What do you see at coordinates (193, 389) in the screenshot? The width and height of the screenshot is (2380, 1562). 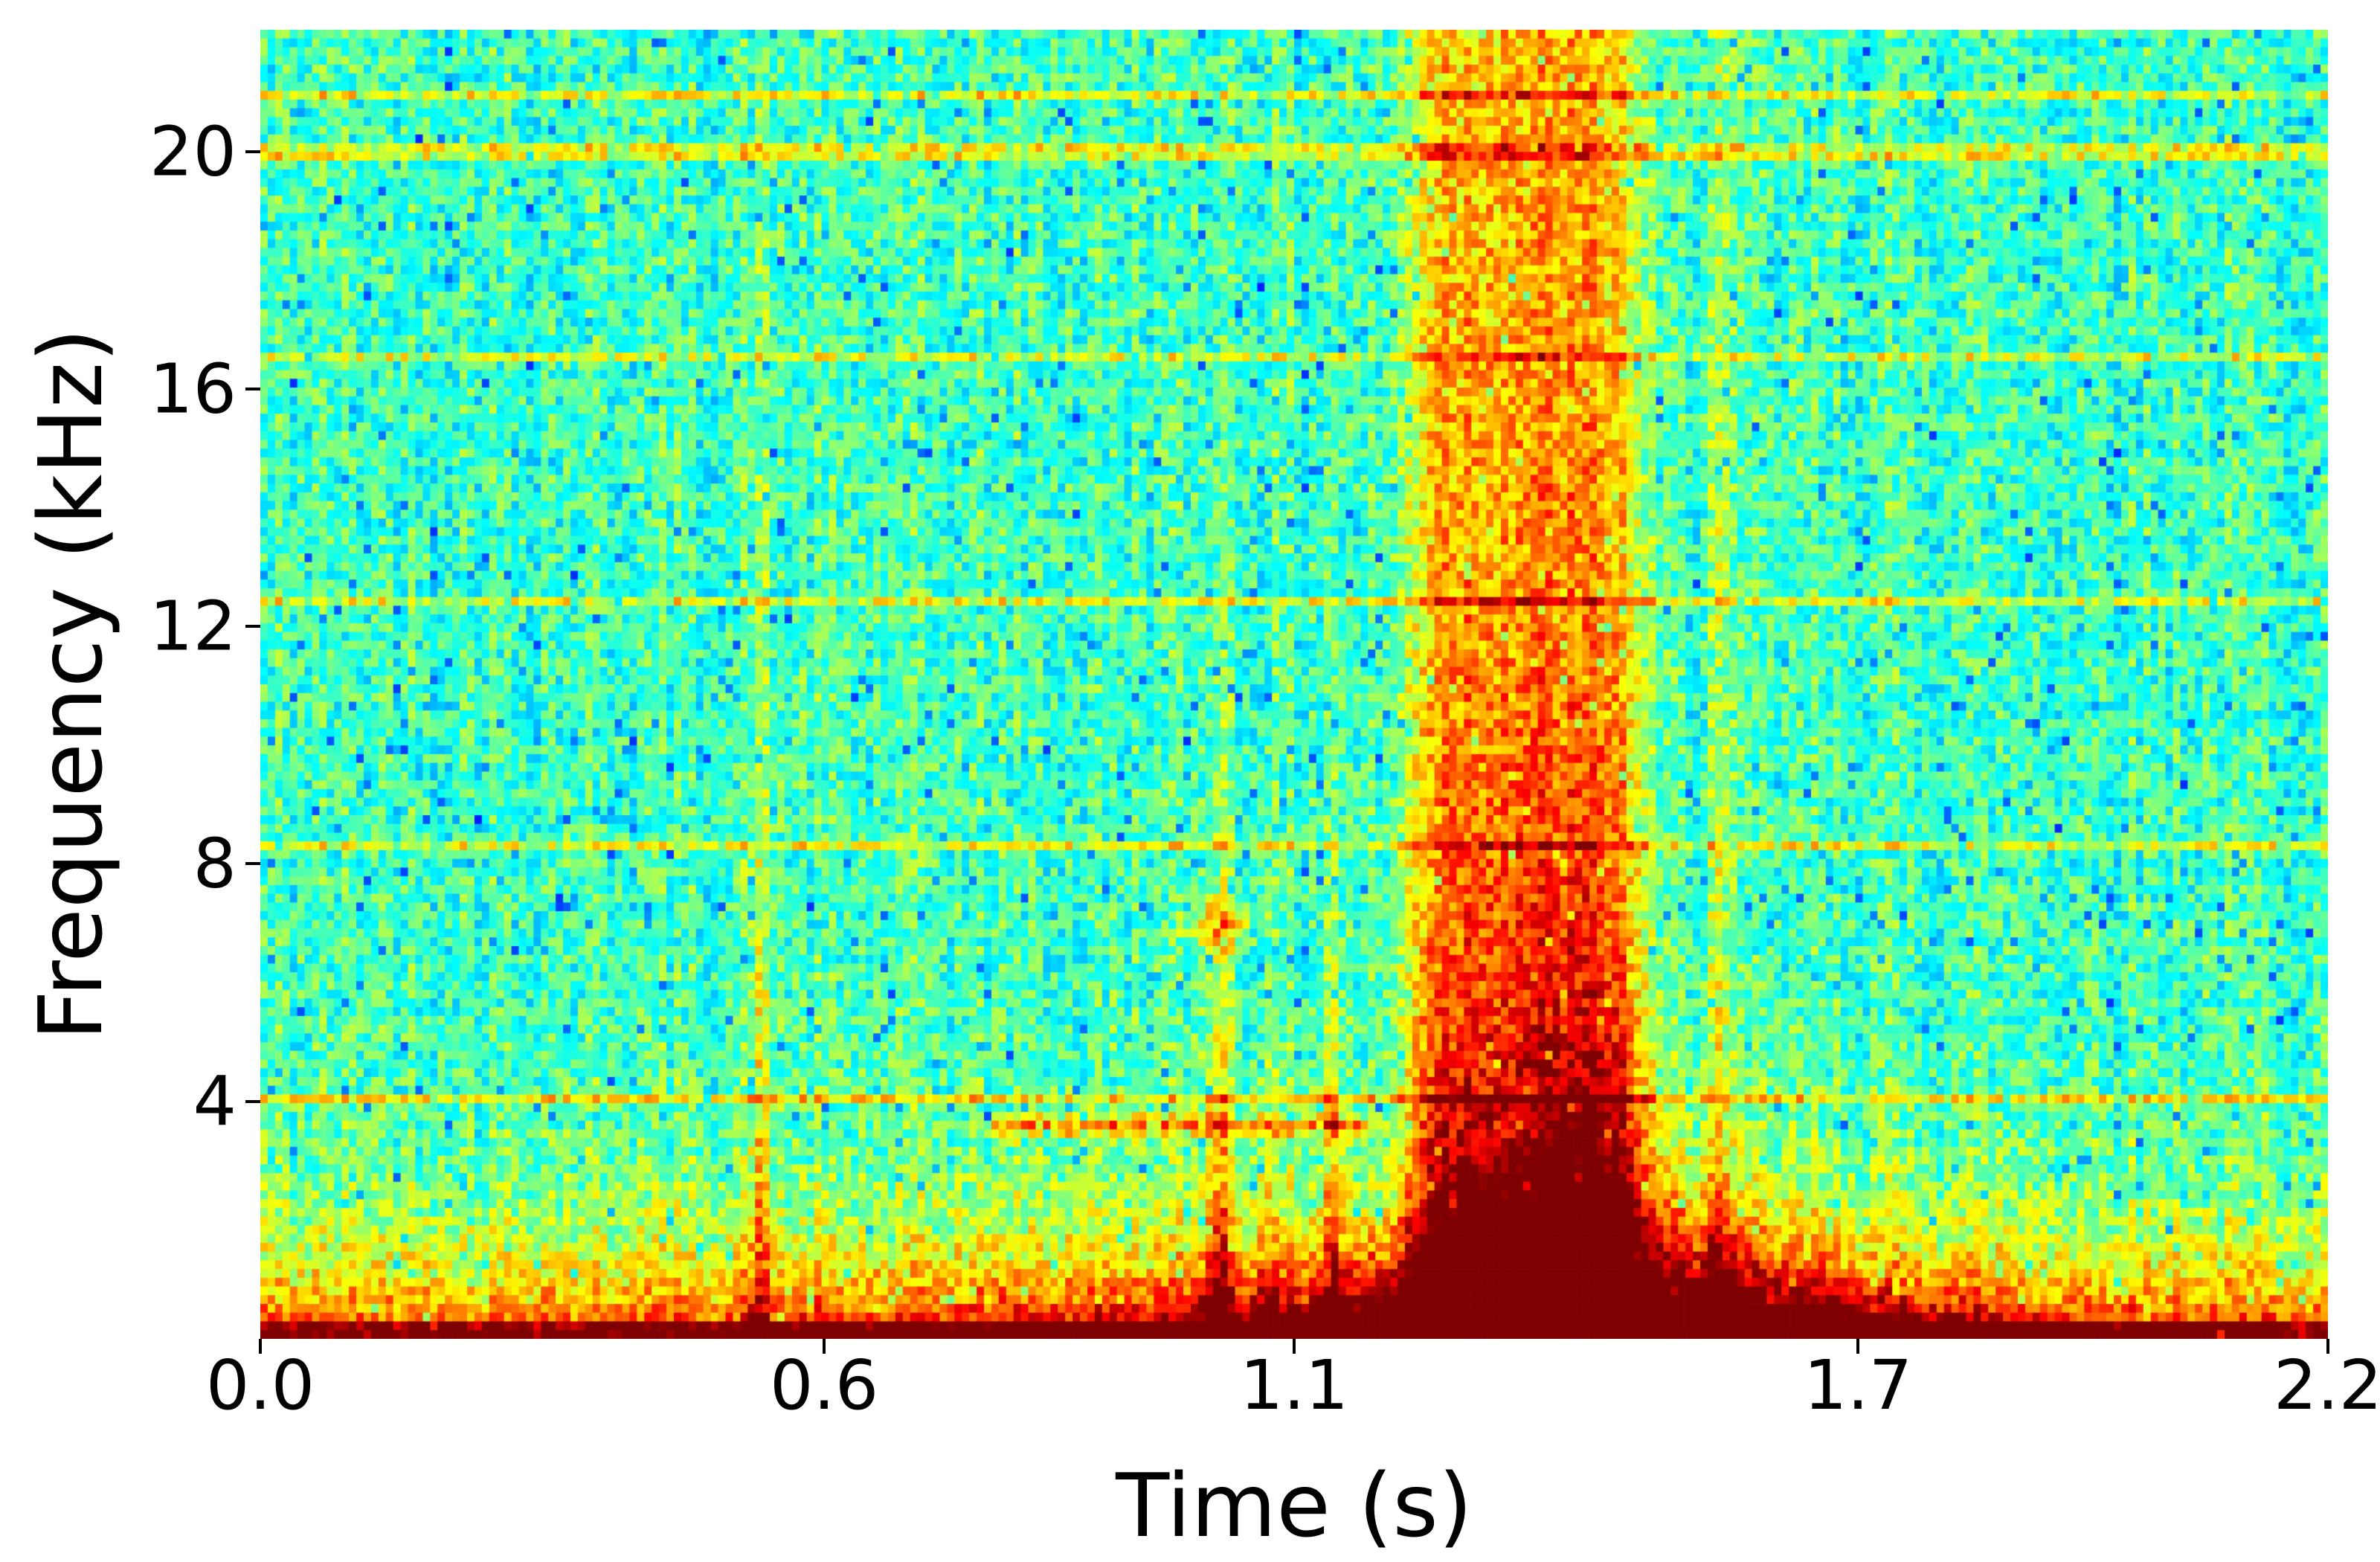 I see `y-tick-label: 16` at bounding box center [193, 389].